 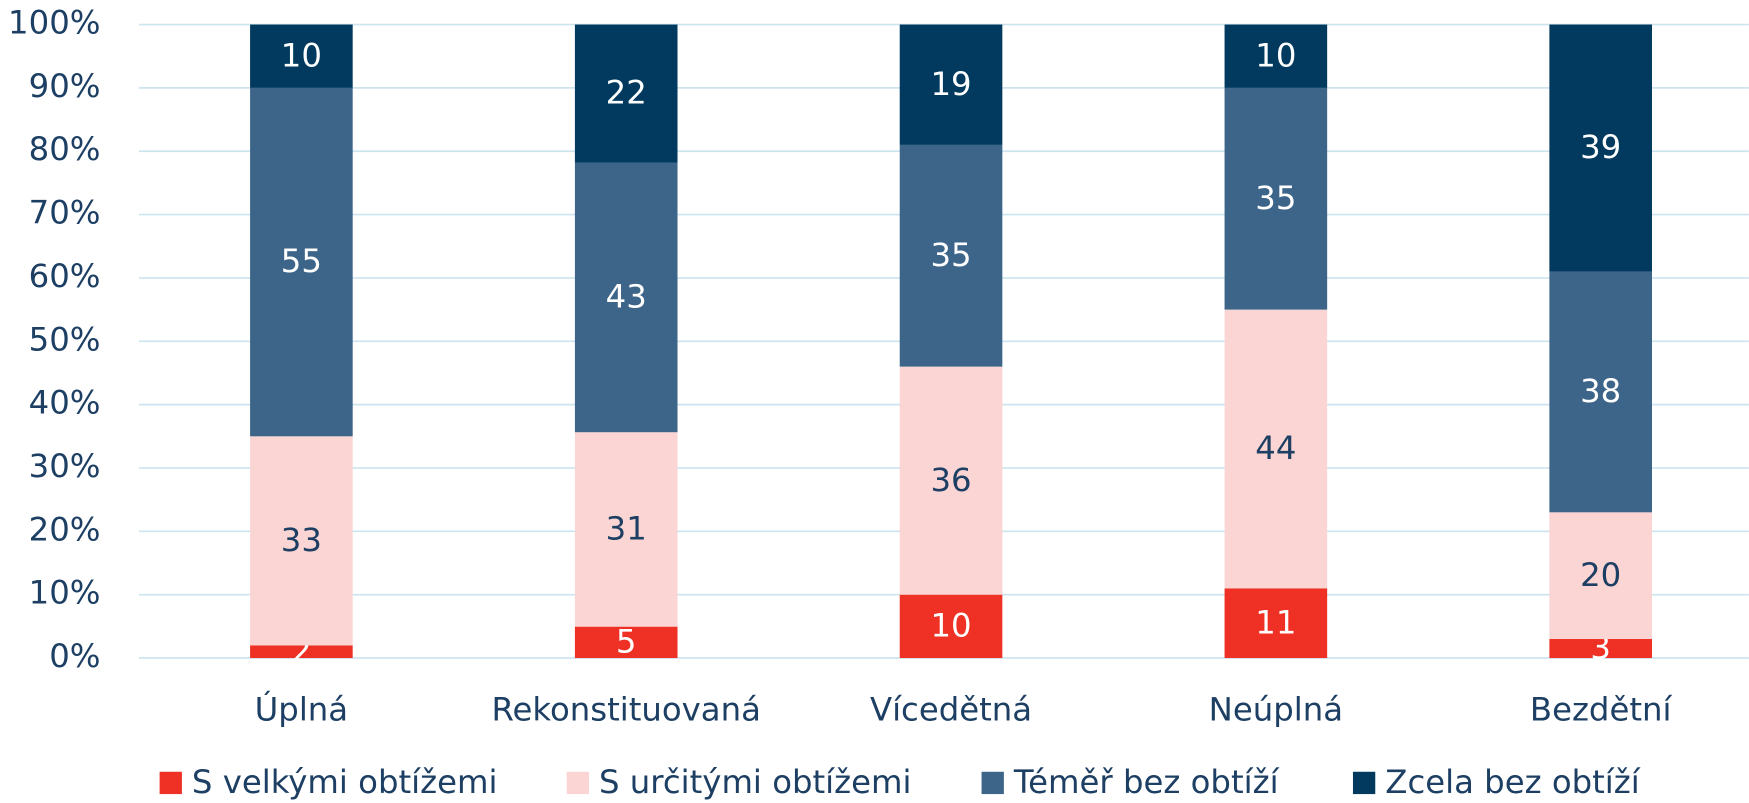 I want to click on y-tick-label: 100%, so click(x=54, y=23).